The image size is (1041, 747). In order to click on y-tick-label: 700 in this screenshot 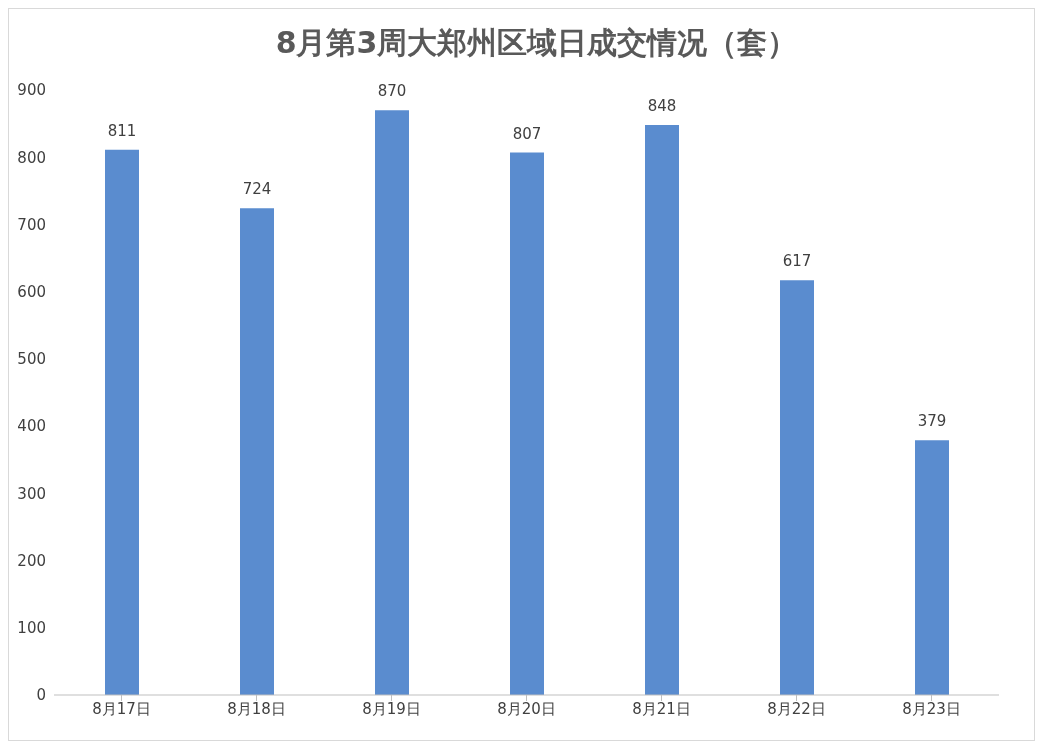, I will do `click(31, 224)`.